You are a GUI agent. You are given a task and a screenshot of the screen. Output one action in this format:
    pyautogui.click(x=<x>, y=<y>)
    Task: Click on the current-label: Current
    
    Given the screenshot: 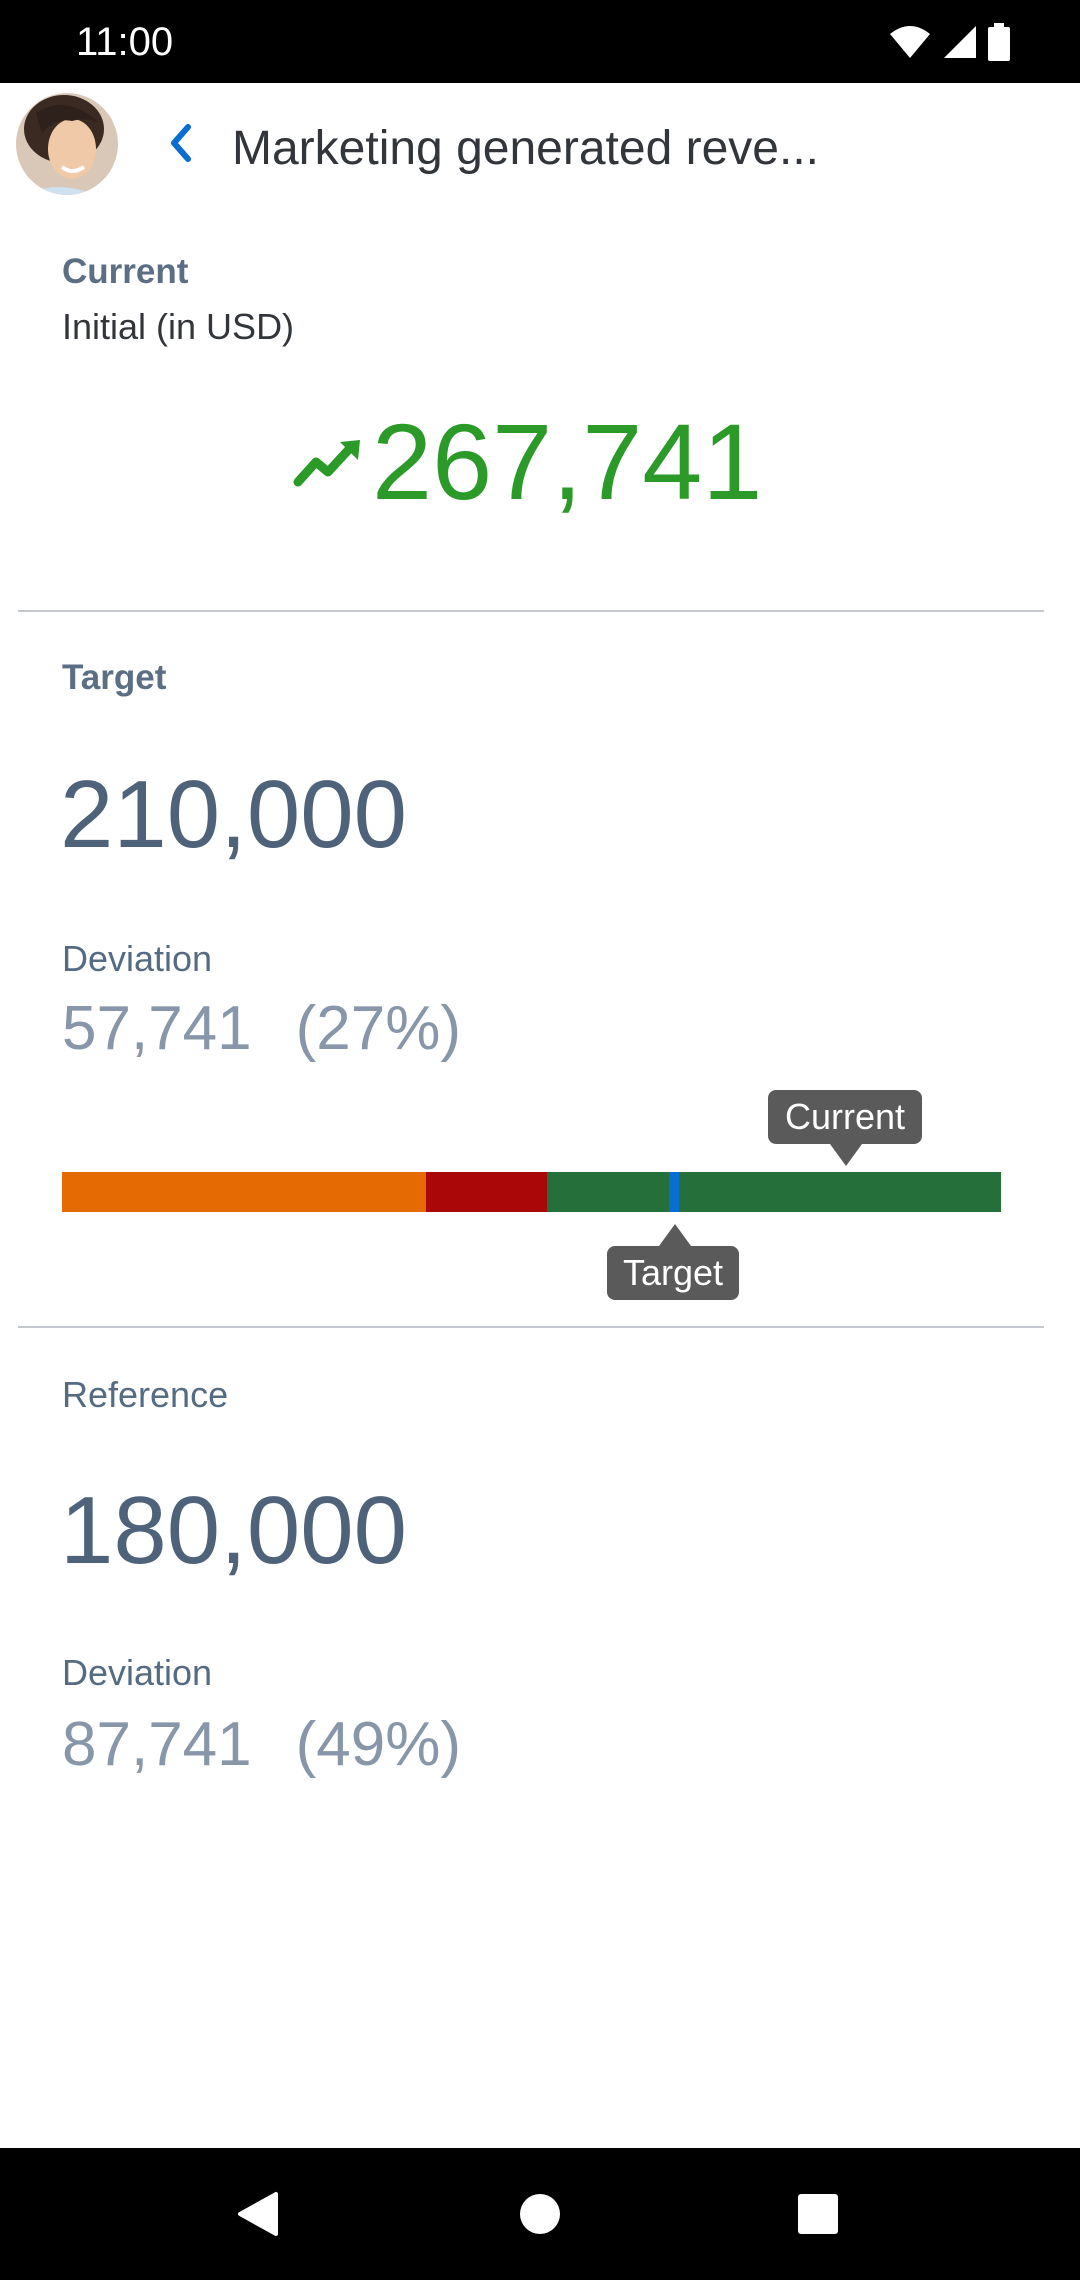 What is the action you would take?
    pyautogui.click(x=125, y=271)
    